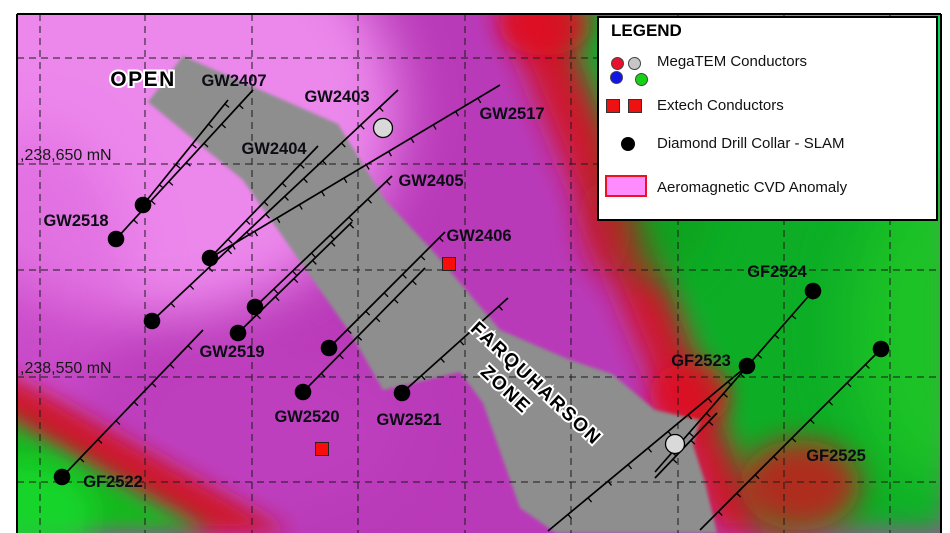 The height and width of the screenshot is (533, 950). What do you see at coordinates (383, 128) in the screenshot?
I see `megatem-conductor-marker` at bounding box center [383, 128].